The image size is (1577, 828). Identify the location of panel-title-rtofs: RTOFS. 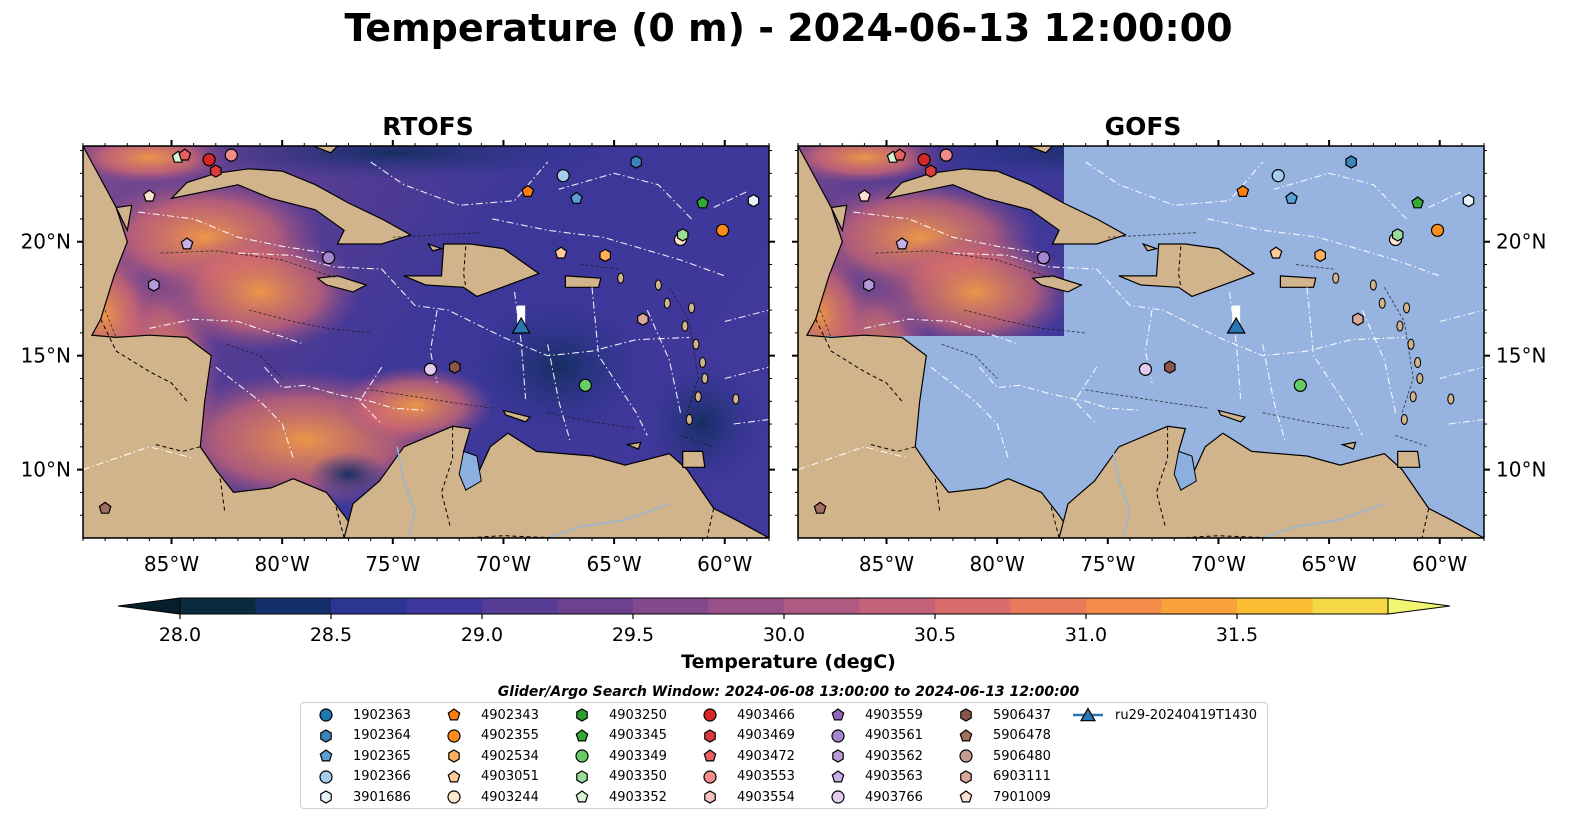
(428, 126).